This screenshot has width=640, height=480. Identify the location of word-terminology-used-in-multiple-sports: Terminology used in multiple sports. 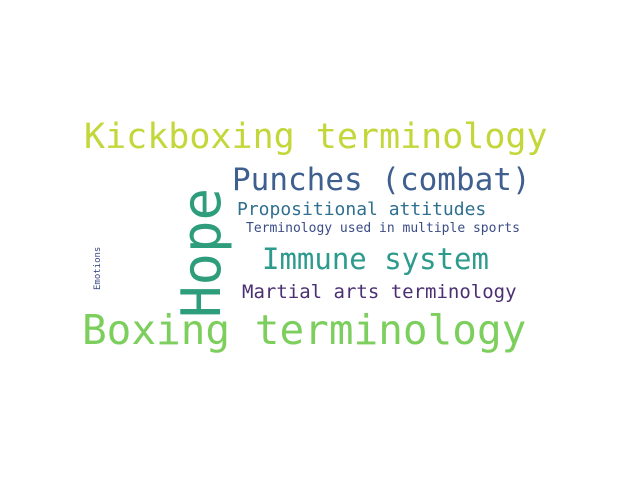
(383, 228).